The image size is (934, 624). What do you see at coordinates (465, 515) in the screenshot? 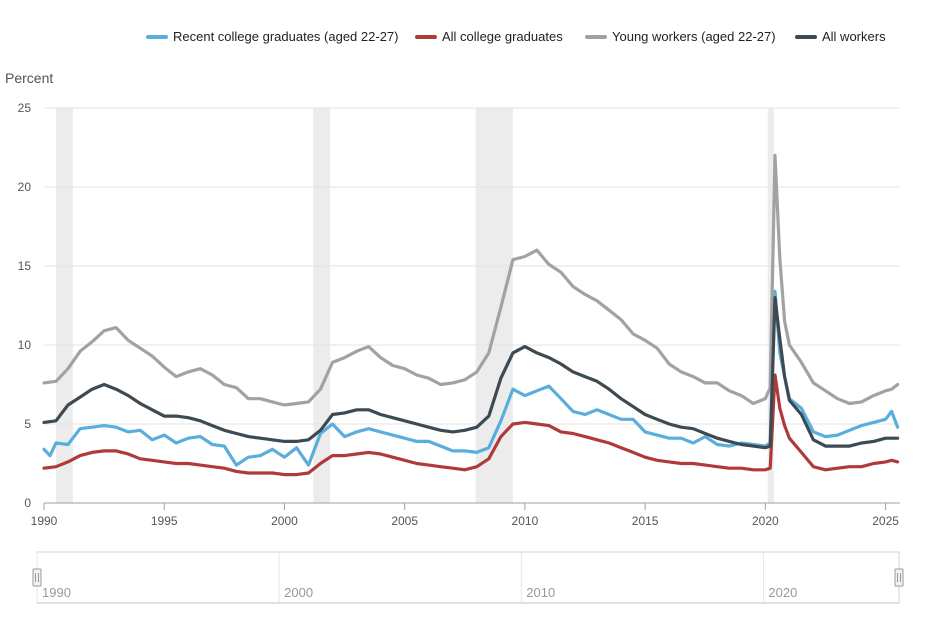
I see `x-axis: 1990 1995 2000 2005 2010 2015 2020 2025` at bounding box center [465, 515].